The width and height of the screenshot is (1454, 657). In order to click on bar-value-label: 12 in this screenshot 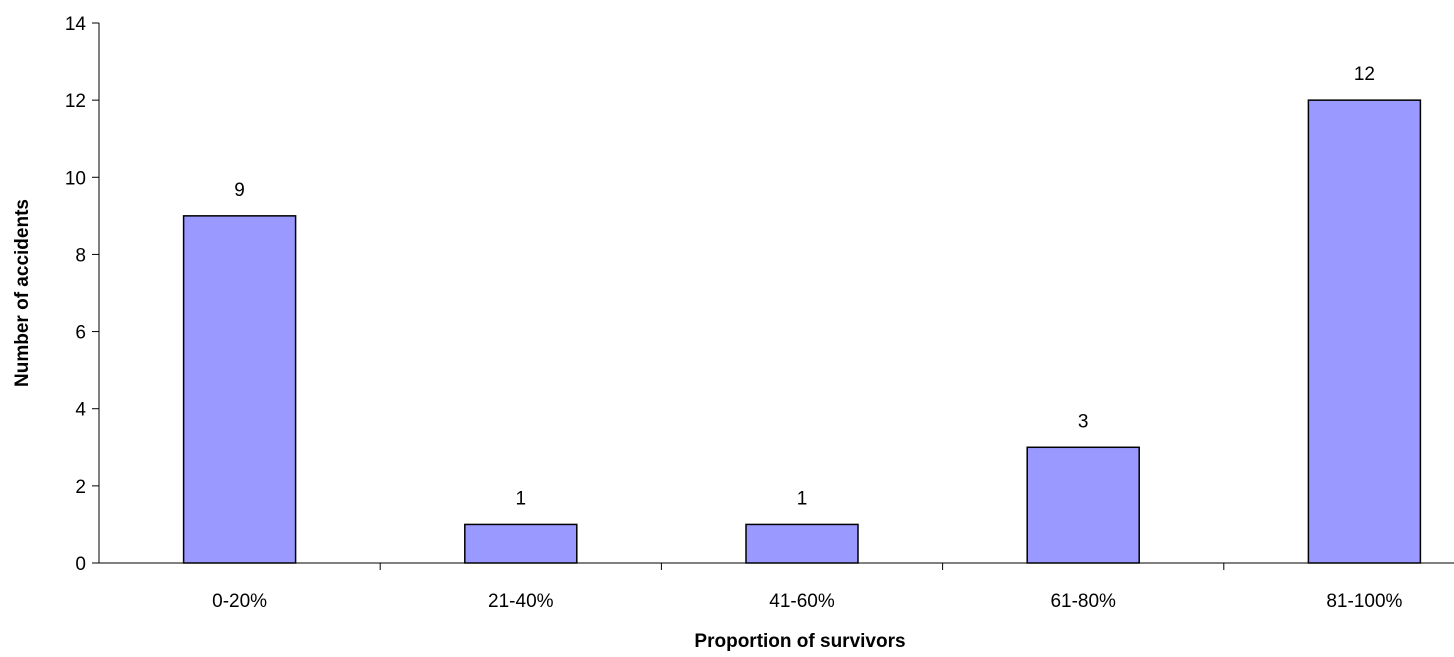, I will do `click(1364, 74)`.